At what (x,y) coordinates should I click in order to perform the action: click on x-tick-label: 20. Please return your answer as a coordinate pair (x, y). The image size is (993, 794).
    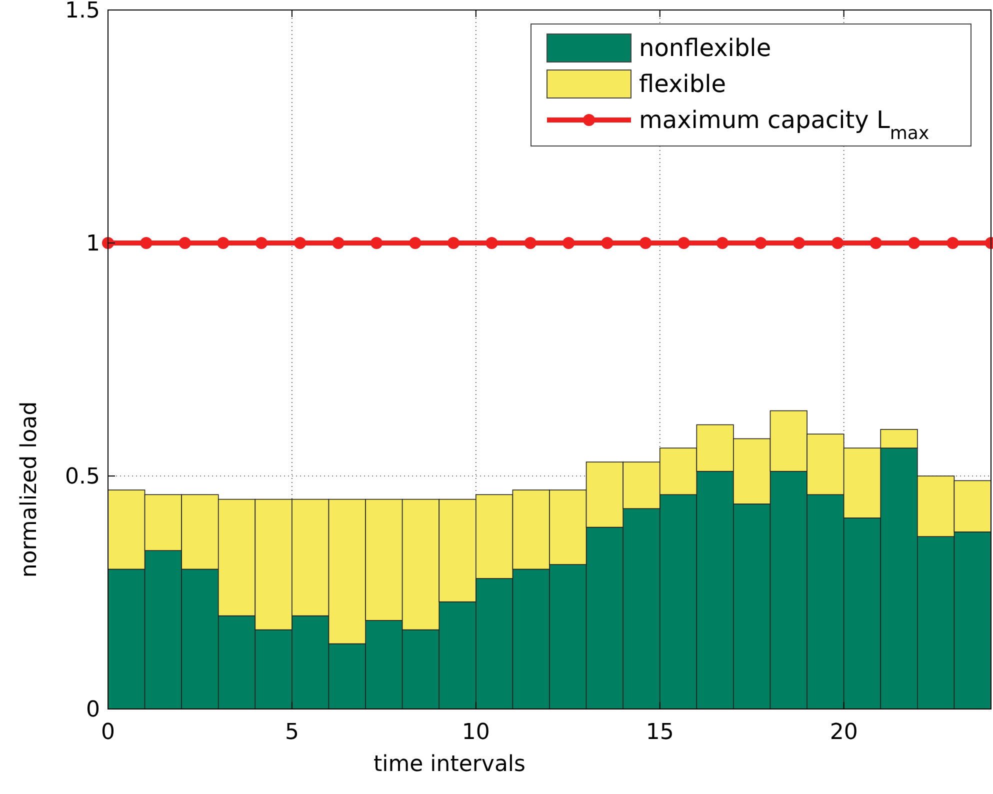
    Looking at the image, I should click on (844, 732).